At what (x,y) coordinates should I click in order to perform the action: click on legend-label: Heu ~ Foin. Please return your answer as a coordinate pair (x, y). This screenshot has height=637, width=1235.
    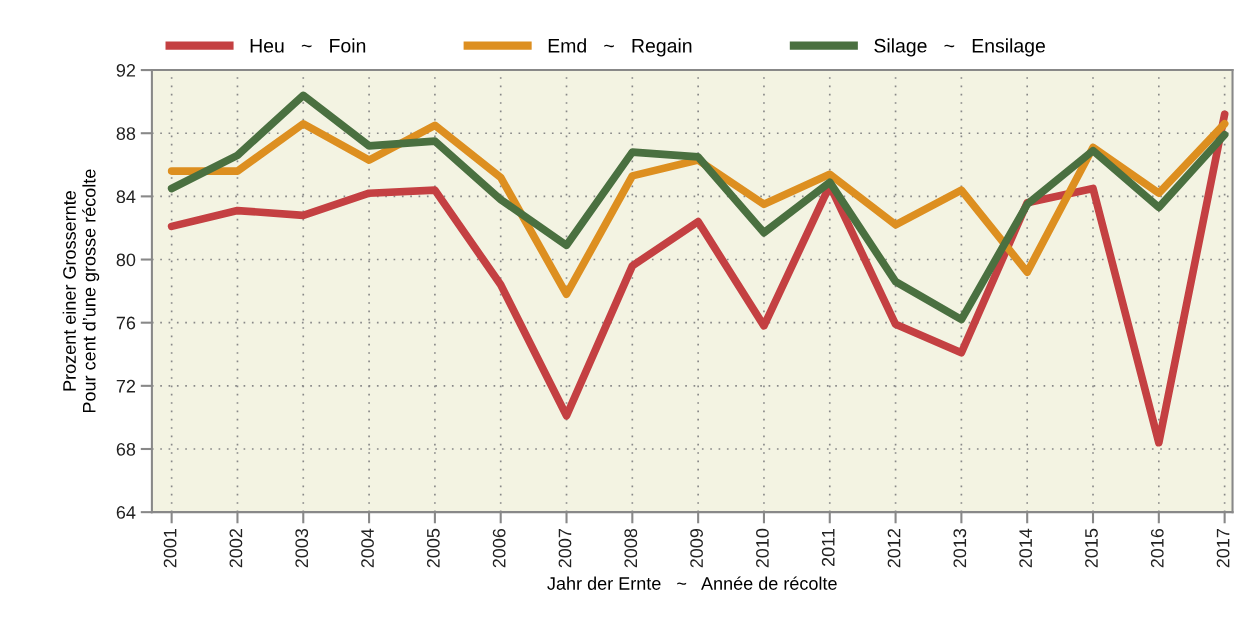
    Looking at the image, I should click on (308, 45).